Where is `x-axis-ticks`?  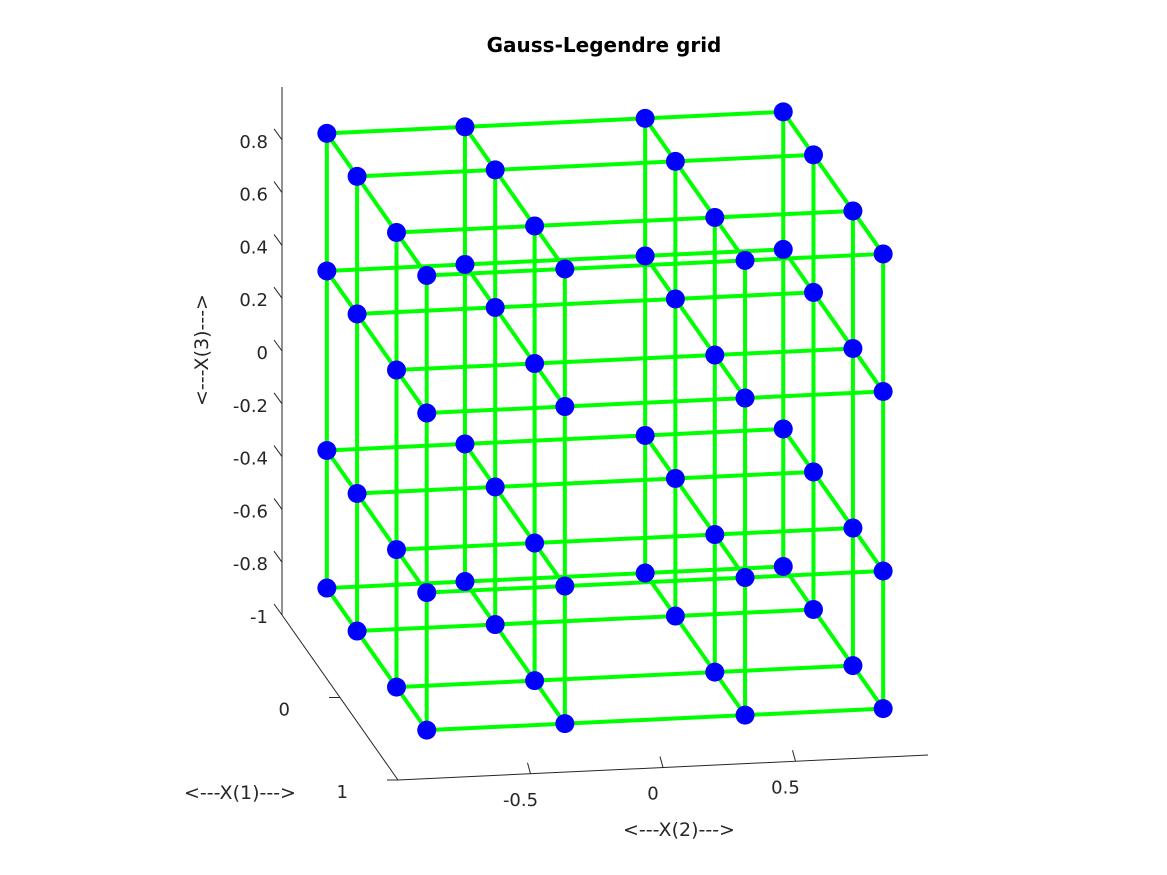
x-axis-ticks is located at coordinates (363, 739).